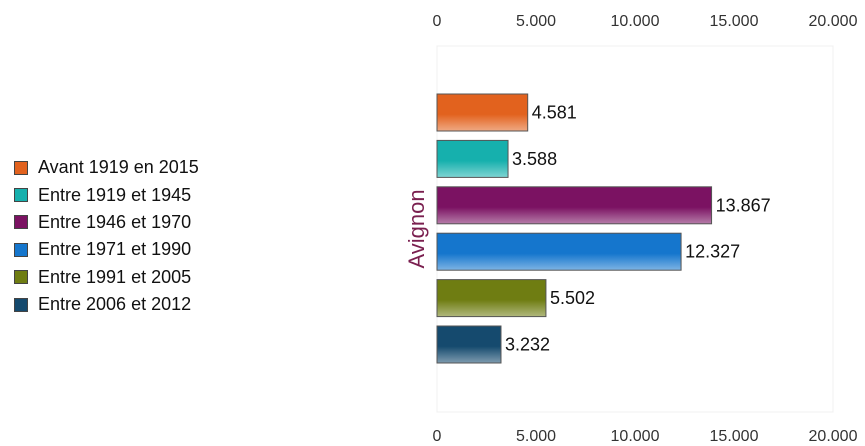 This screenshot has height=446, width=865. I want to click on category-label: Avignon, so click(416, 228).